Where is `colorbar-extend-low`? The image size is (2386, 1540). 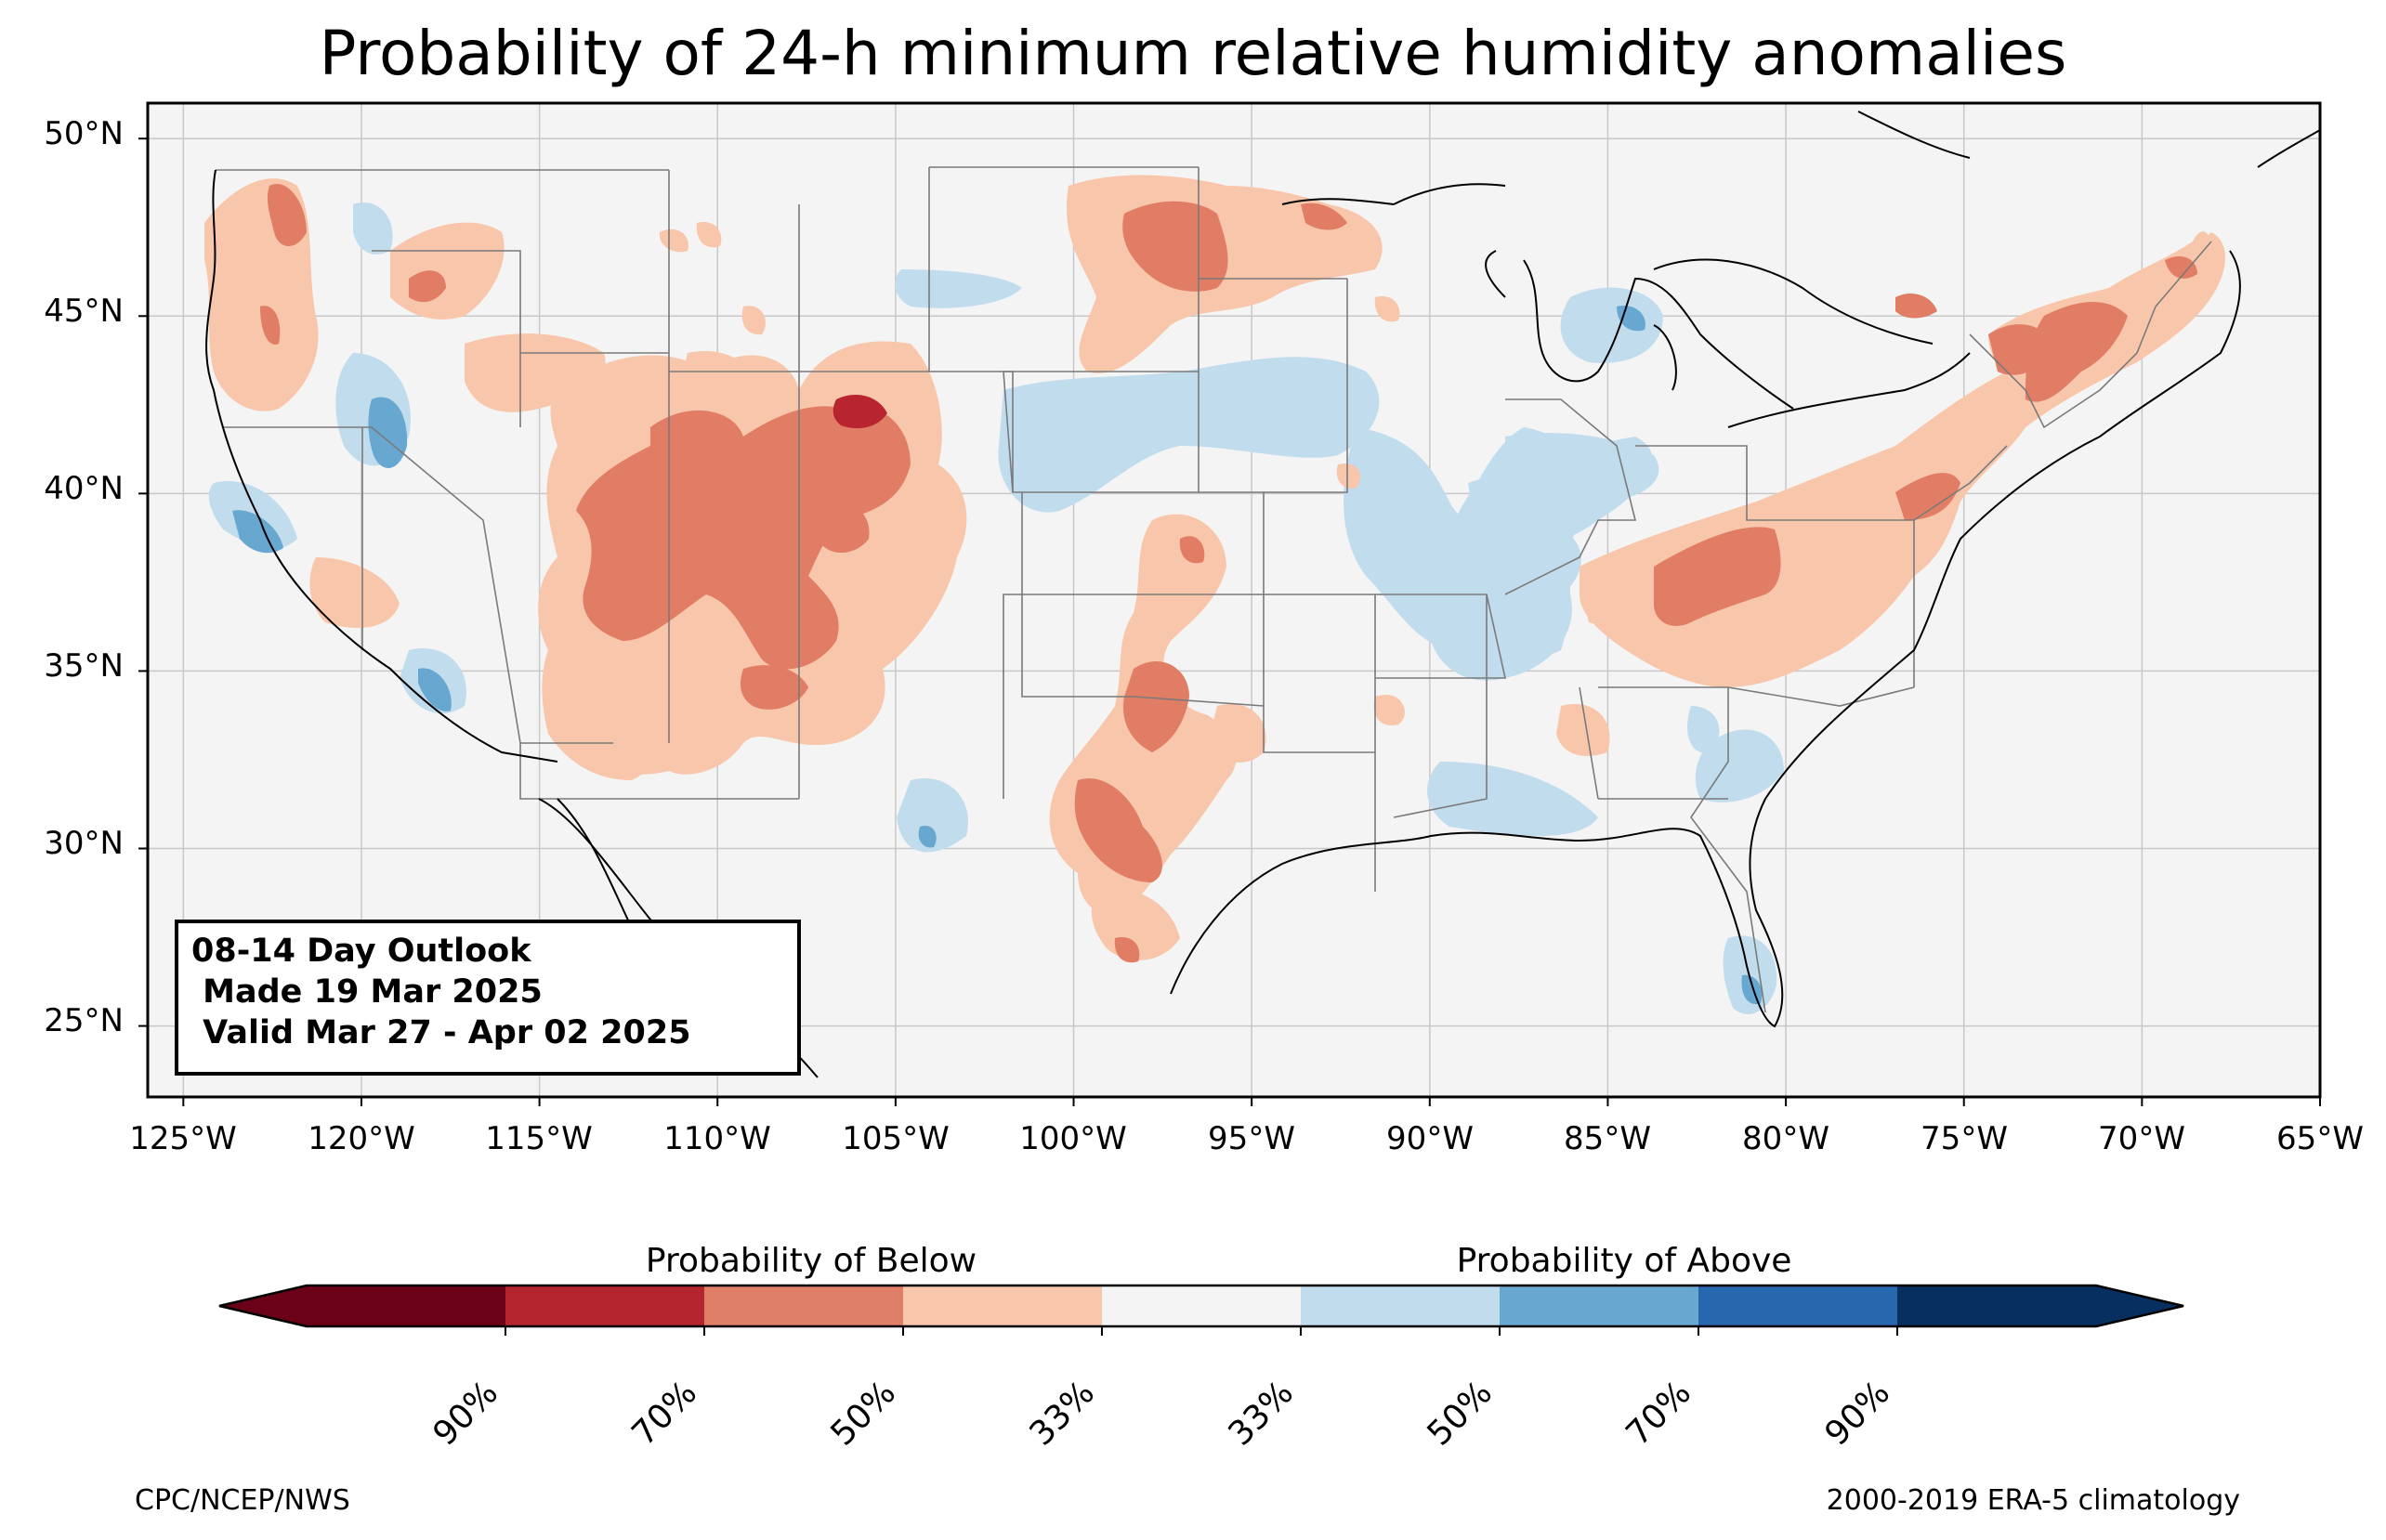
colorbar-extend-low is located at coordinates (263, 1306).